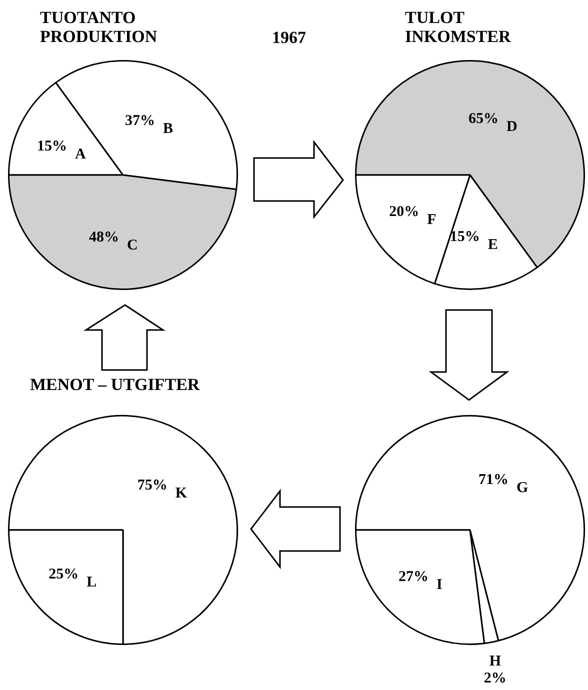 This screenshot has width=588, height=690. What do you see at coordinates (404, 212) in the screenshot?
I see `data-label: 20%` at bounding box center [404, 212].